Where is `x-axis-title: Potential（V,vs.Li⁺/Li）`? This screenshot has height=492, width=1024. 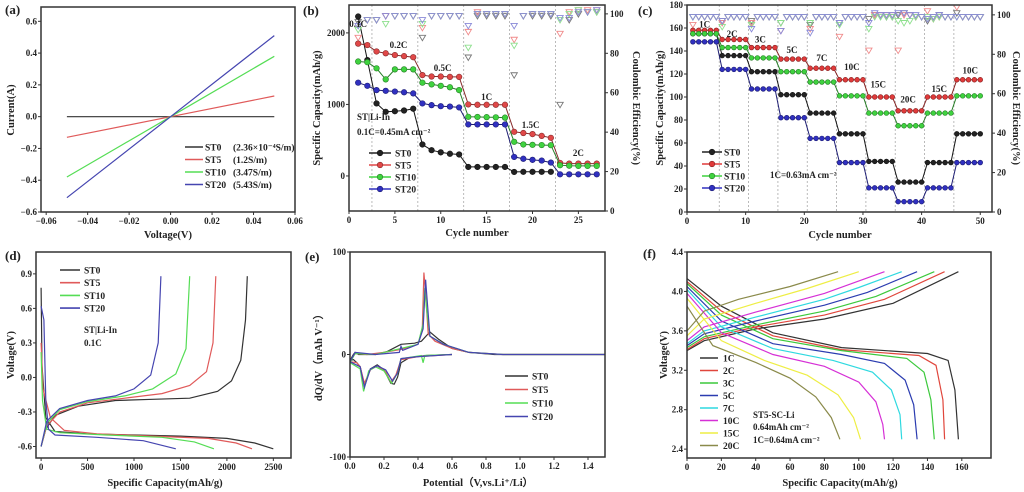 x-axis-title: Potential（V,vs.Li⁺/Li） is located at coordinates (478, 482).